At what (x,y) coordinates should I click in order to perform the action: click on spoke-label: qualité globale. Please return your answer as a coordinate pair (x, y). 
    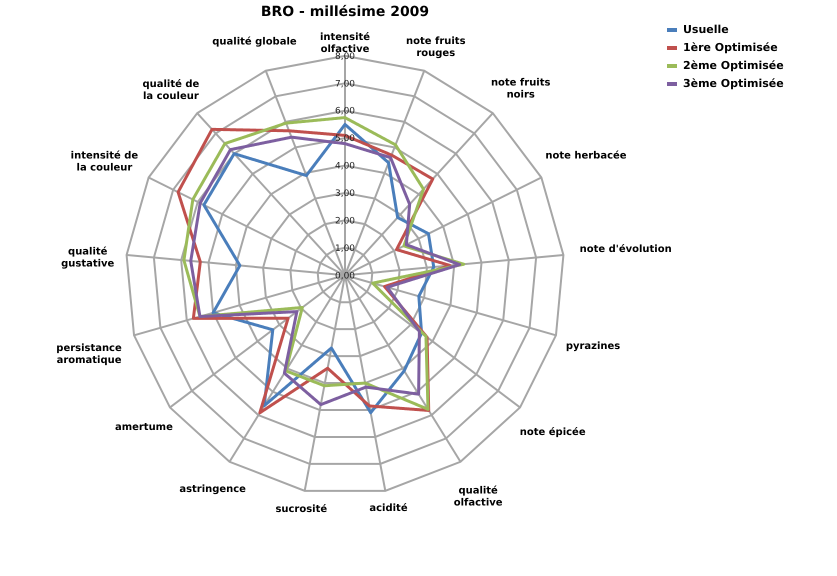
    Looking at the image, I should click on (254, 42).